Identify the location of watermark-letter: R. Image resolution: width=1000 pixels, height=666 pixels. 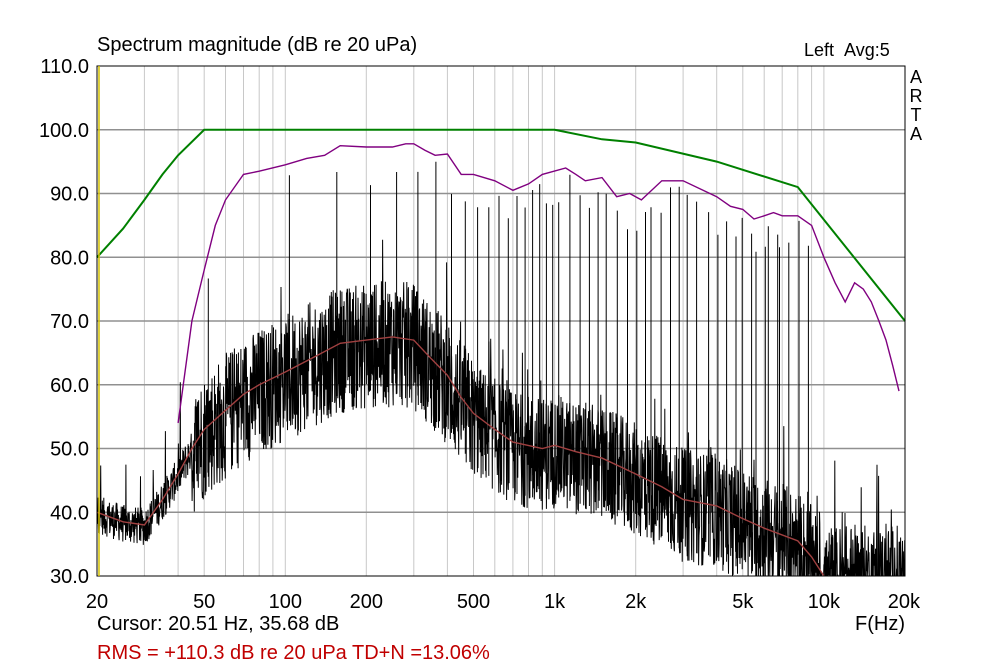
(916, 96).